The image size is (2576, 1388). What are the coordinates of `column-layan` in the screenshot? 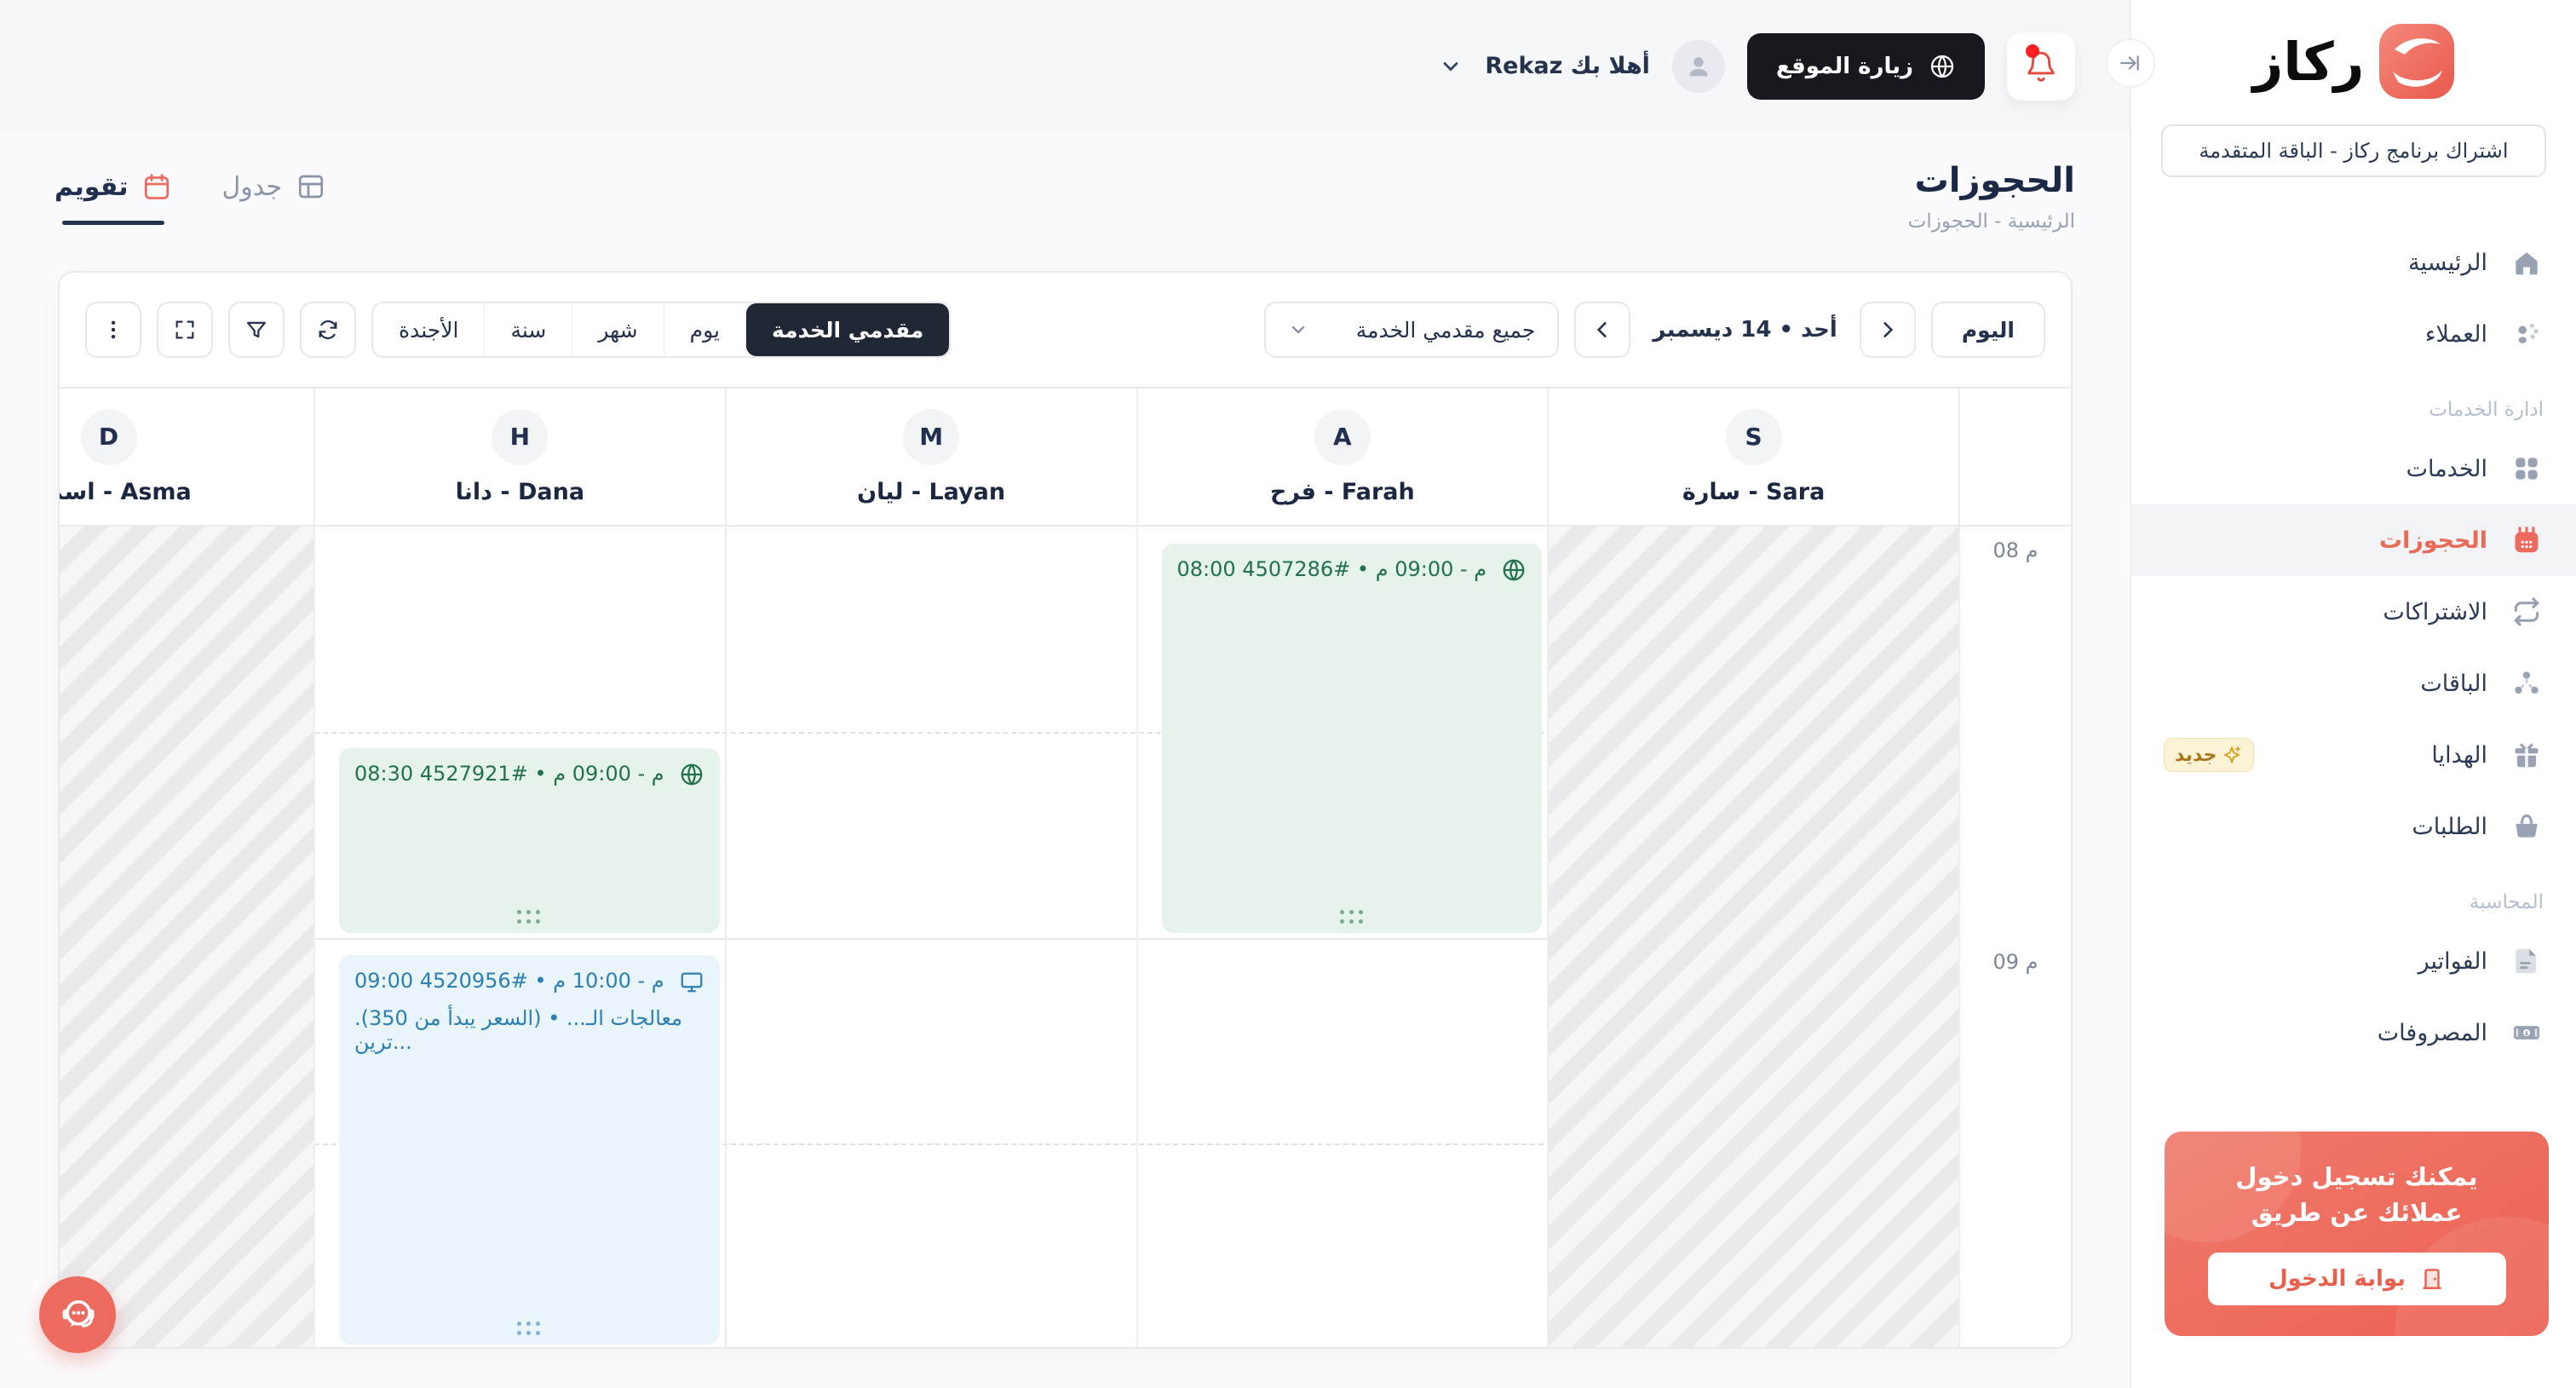 It's located at (932, 937).